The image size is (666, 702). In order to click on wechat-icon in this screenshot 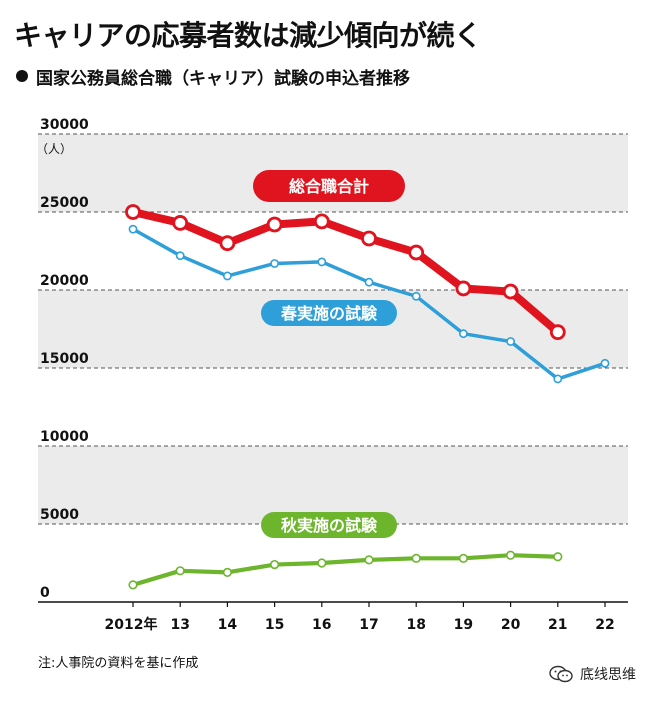, I will do `click(561, 674)`.